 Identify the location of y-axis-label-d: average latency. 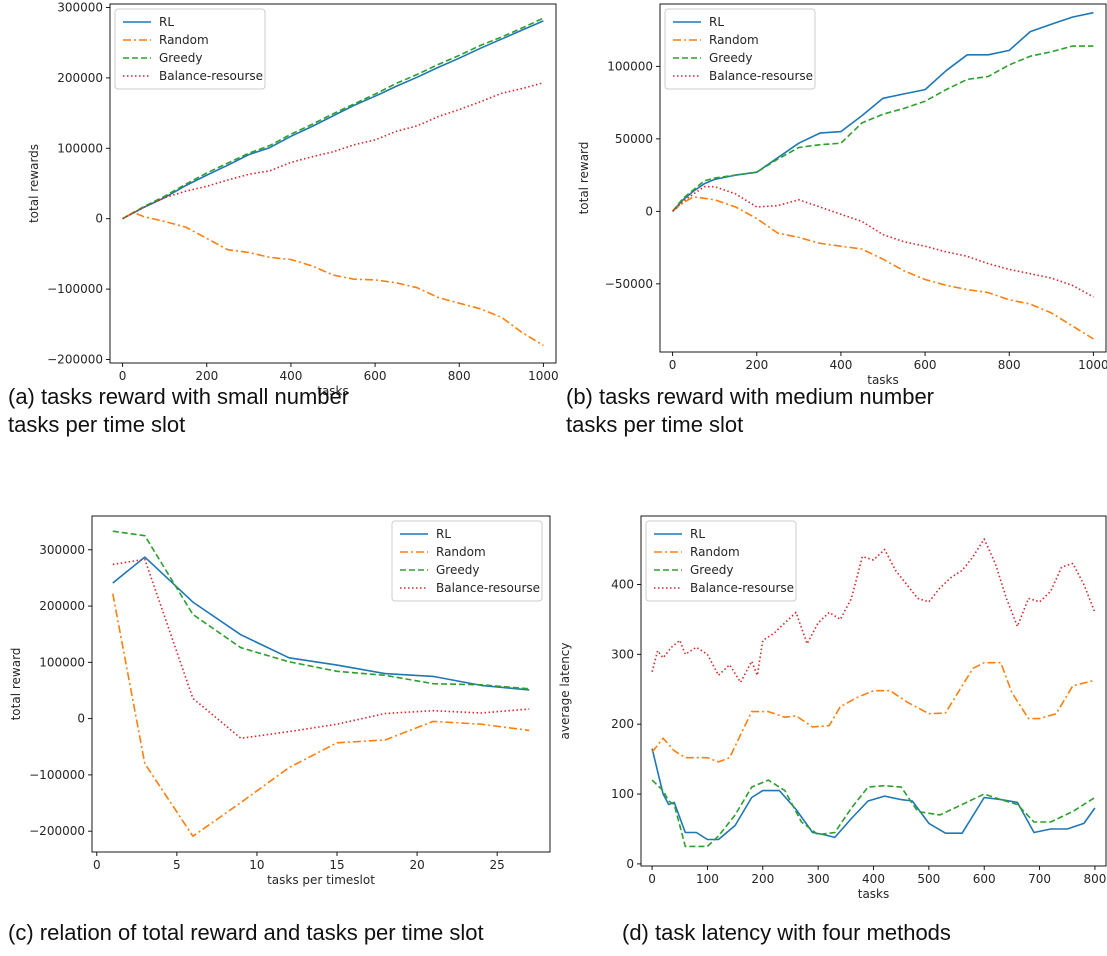
(565, 690).